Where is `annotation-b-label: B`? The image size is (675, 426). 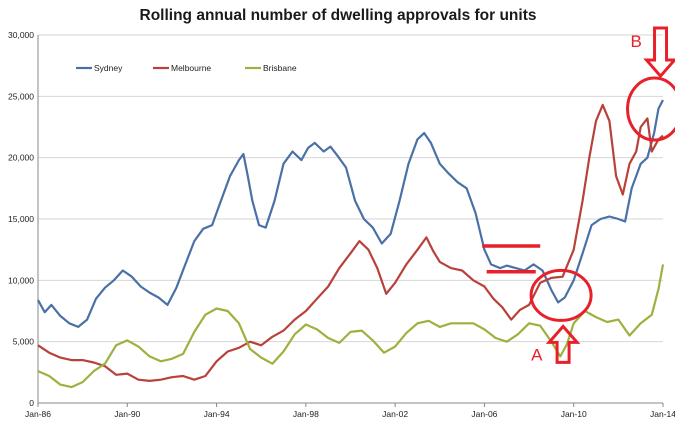 annotation-b-label: B is located at coordinates (636, 41).